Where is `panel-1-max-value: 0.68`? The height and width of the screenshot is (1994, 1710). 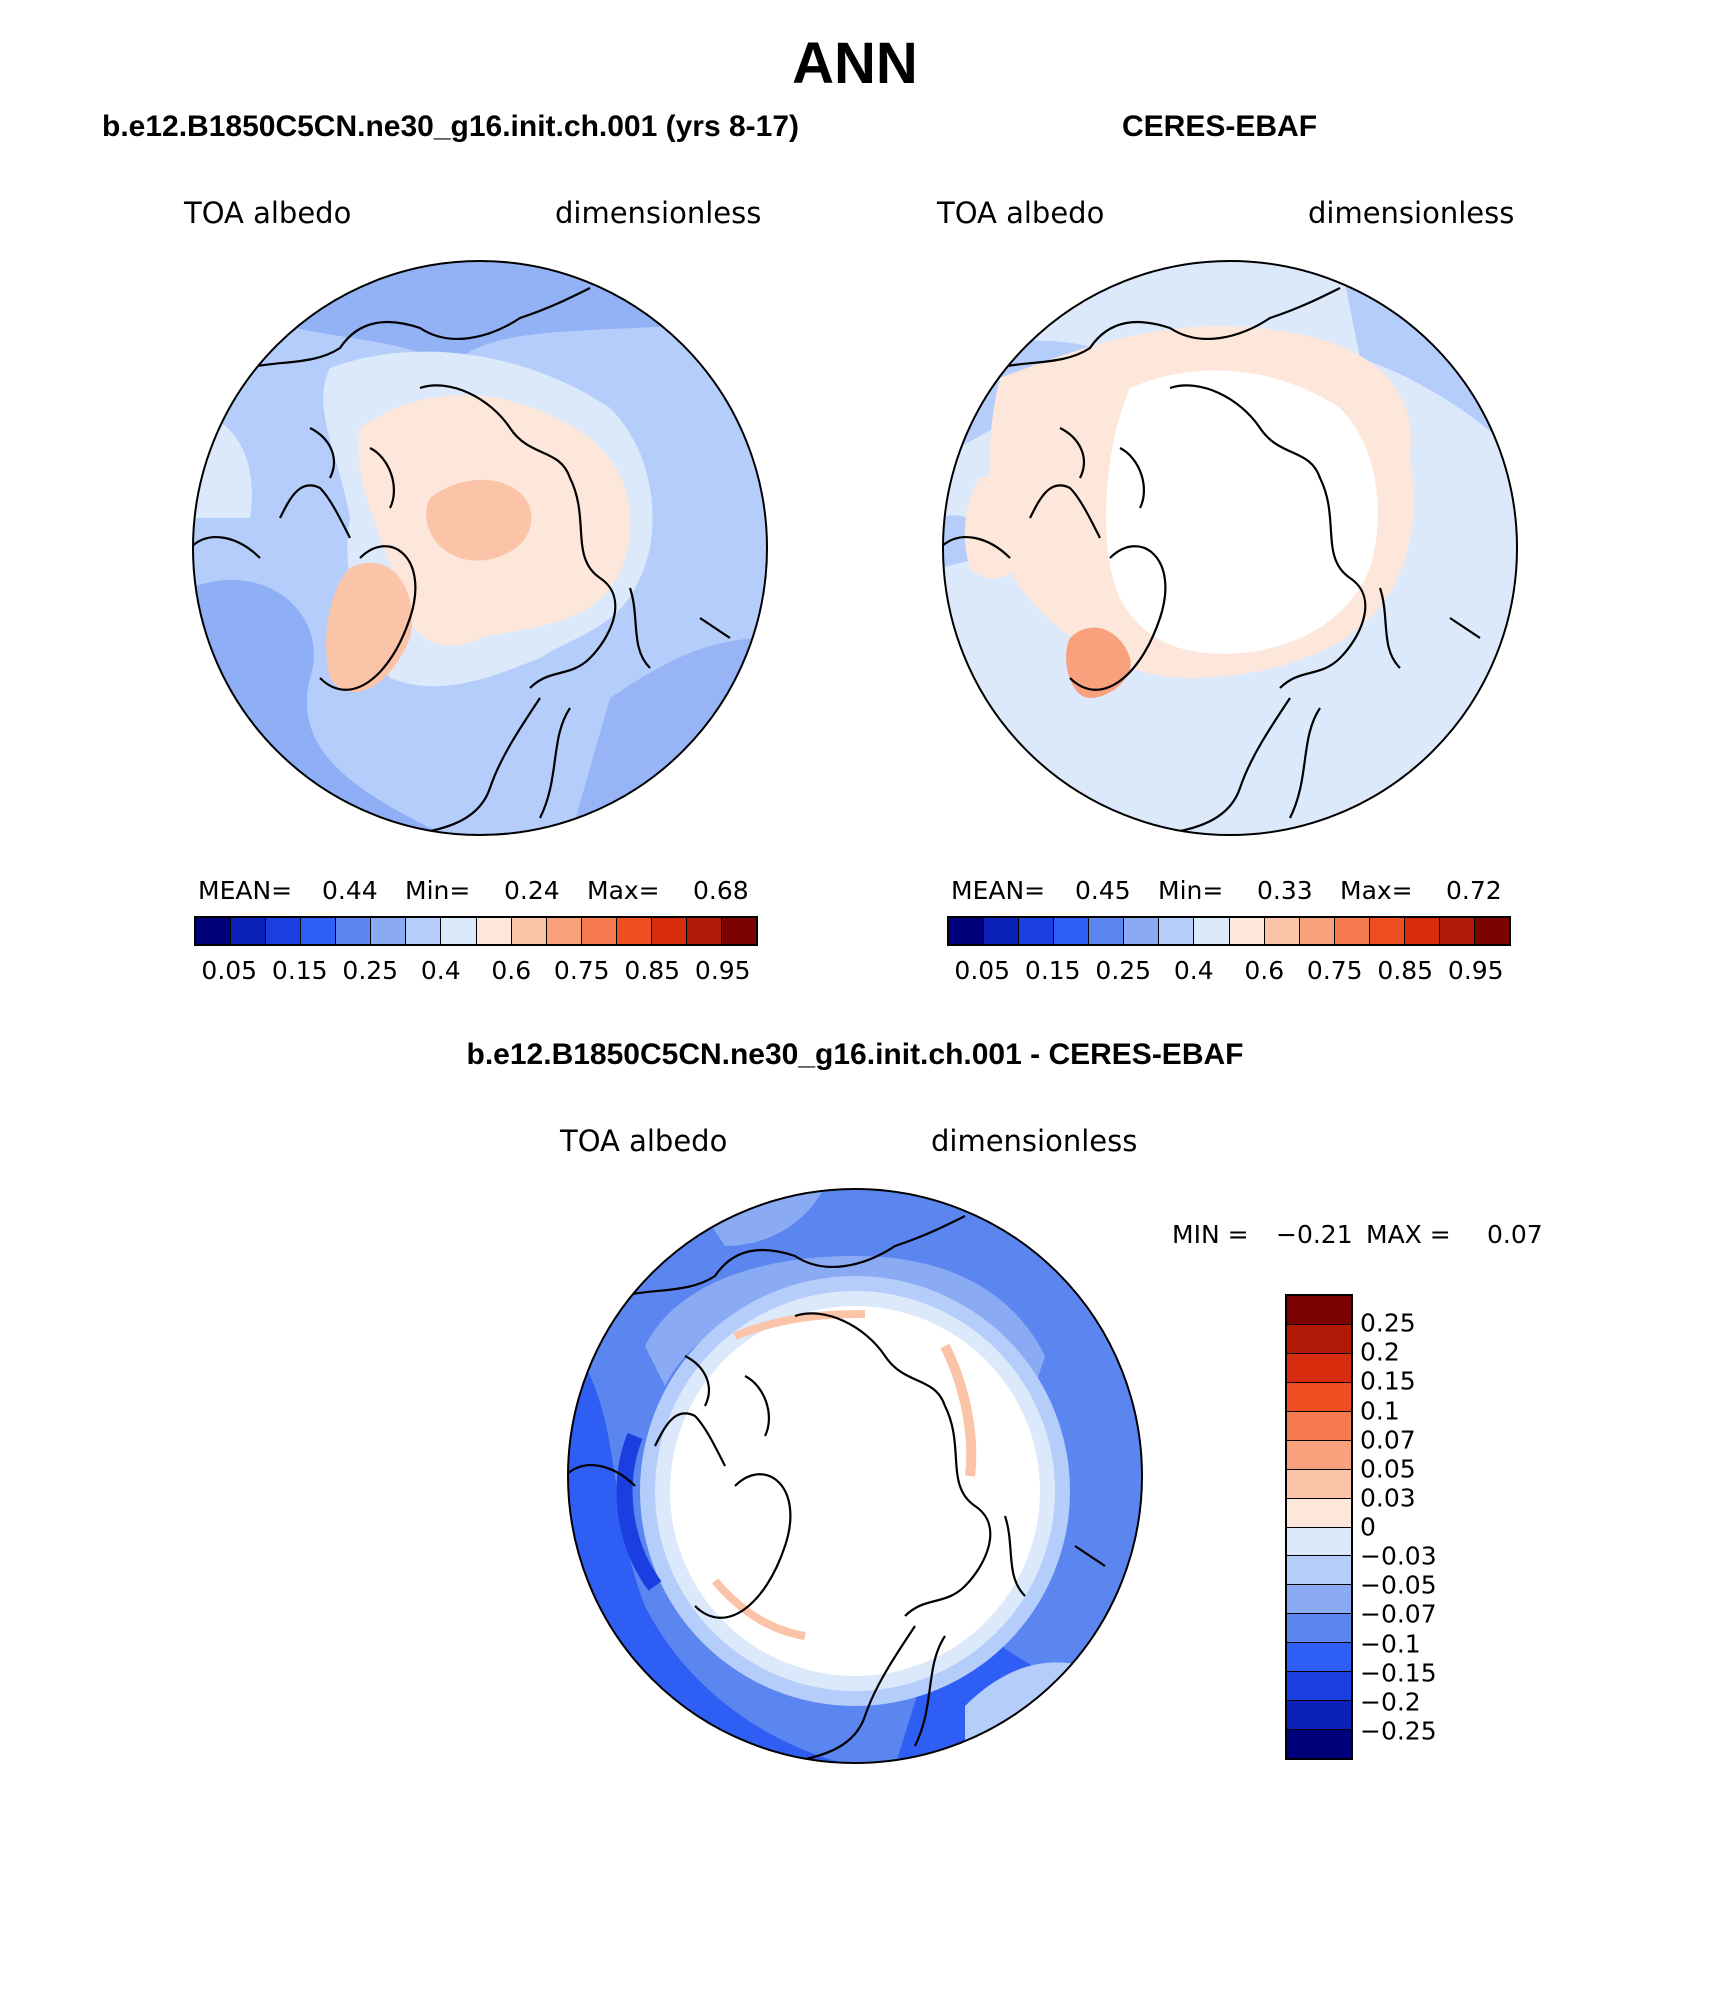 panel-1-max-value: 0.68 is located at coordinates (721, 890).